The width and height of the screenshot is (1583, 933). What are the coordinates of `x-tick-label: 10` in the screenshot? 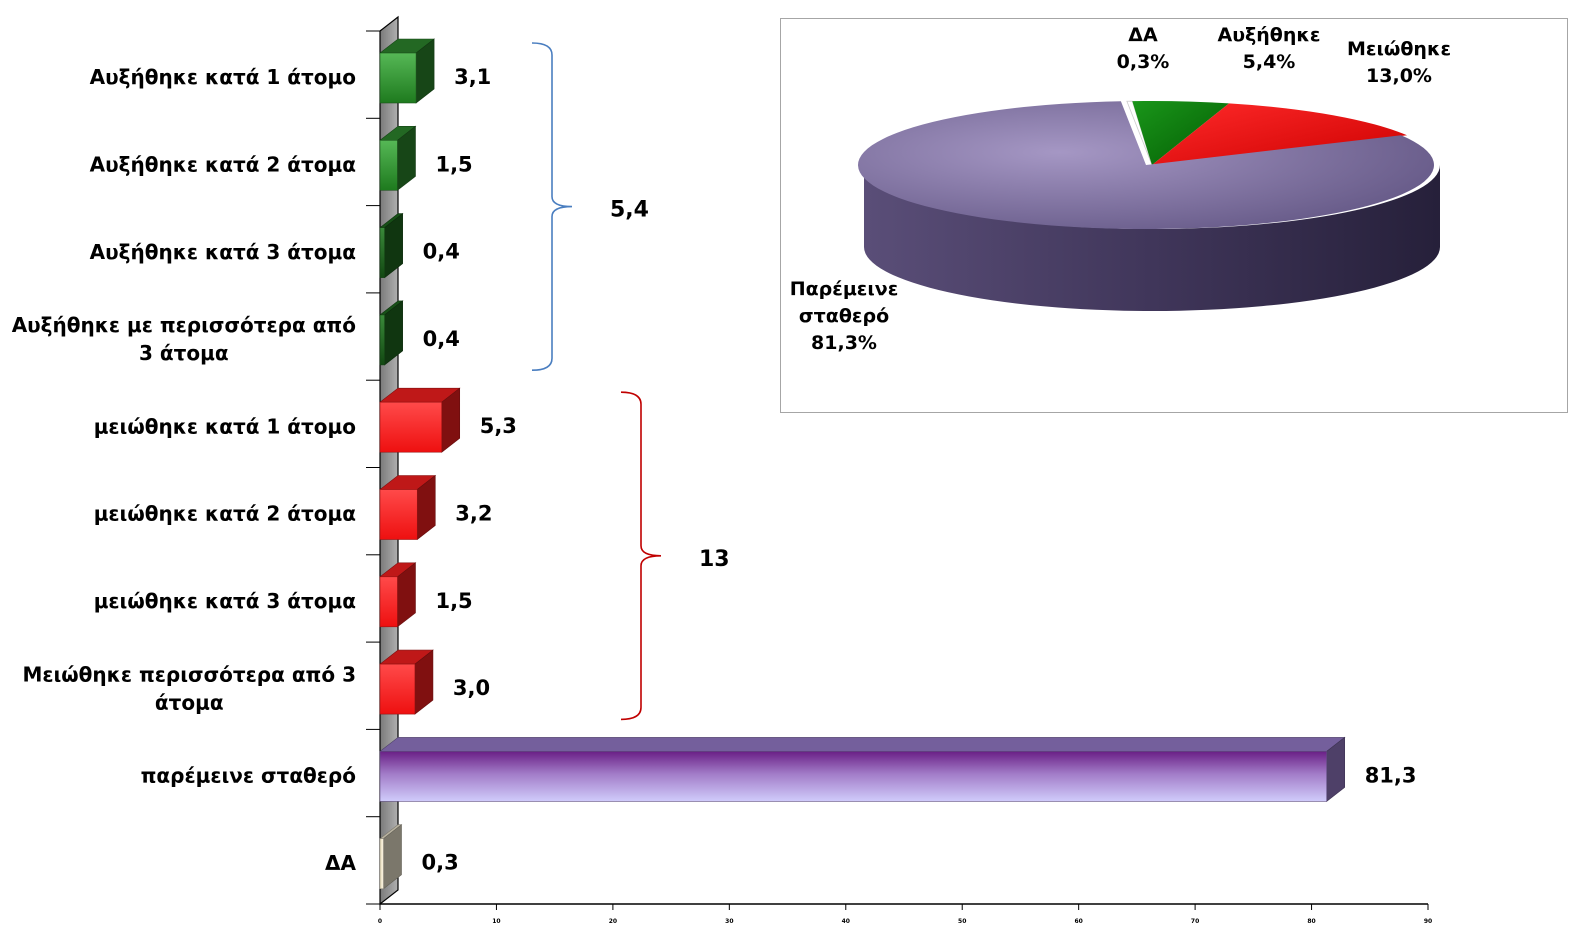 It's located at (496, 921).